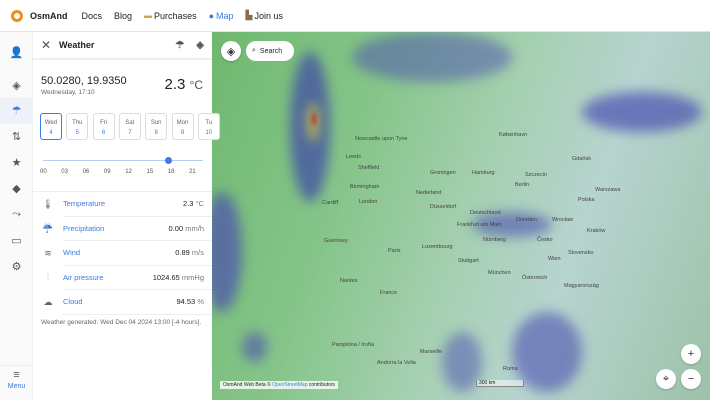  I want to click on zoom-in-button: +, so click(691, 354).